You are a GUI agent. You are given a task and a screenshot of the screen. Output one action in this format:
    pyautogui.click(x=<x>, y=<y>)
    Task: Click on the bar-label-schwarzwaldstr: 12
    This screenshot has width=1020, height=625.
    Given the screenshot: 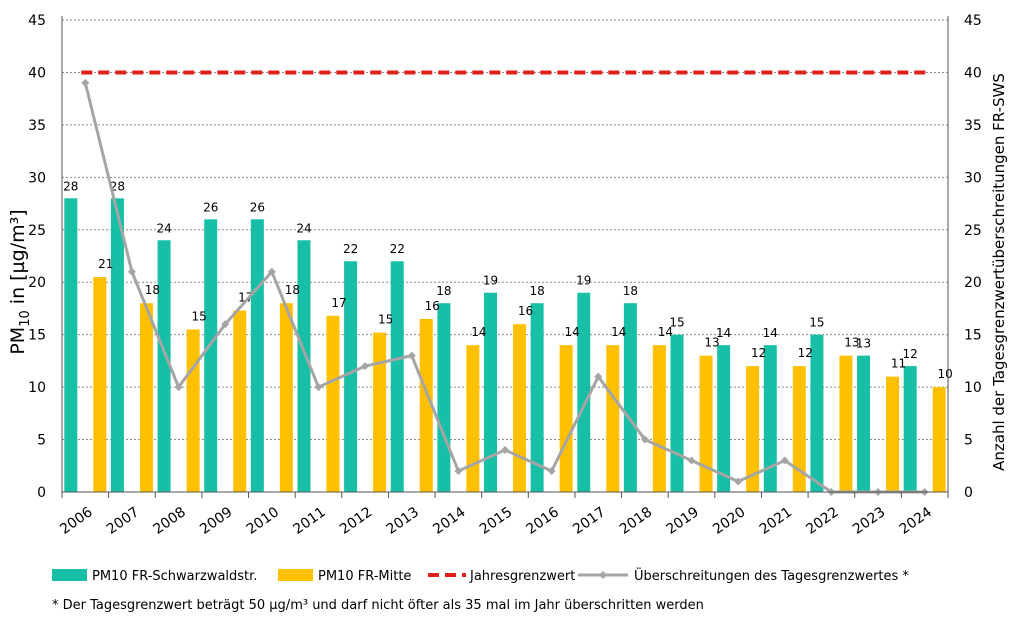 What is the action you would take?
    pyautogui.click(x=910, y=354)
    